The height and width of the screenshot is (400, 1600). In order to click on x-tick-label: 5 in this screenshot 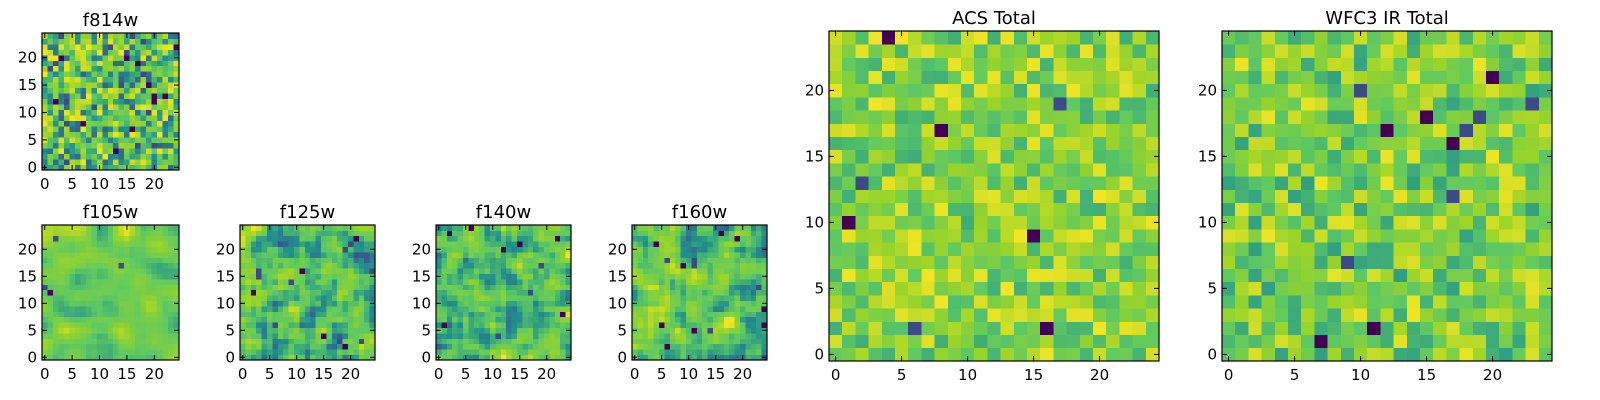, I will do `click(466, 374)`.